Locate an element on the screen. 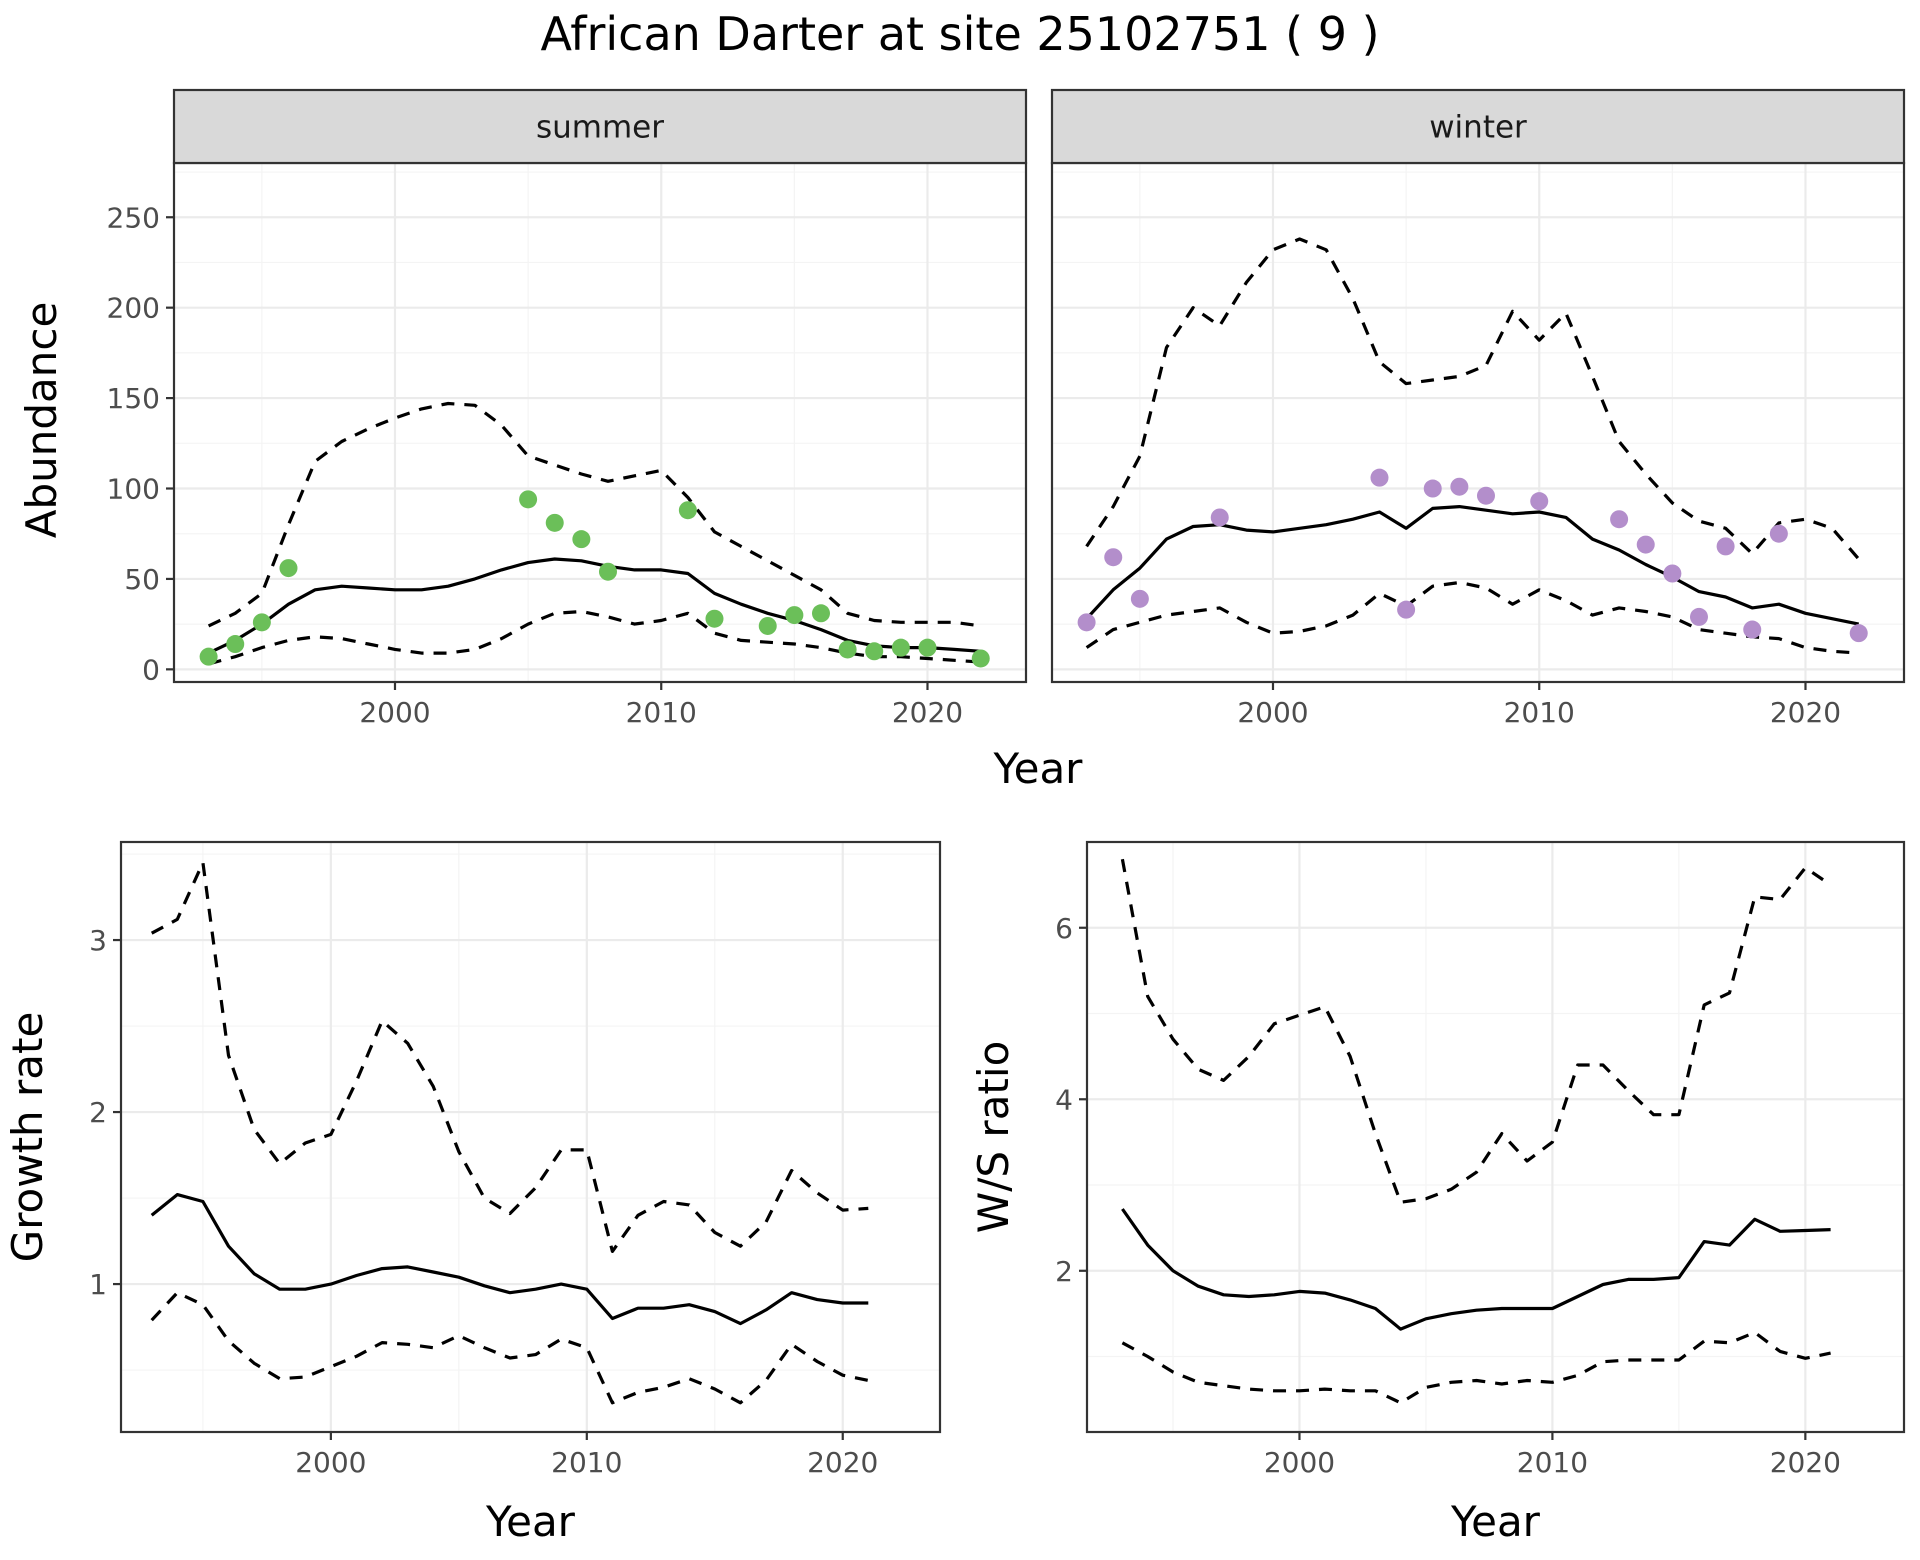  y-tick-label: 4 is located at coordinates (1064, 1099).